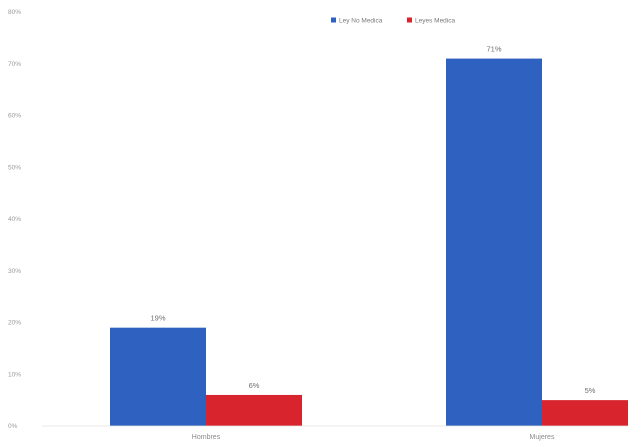  What do you see at coordinates (158, 376) in the screenshot?
I see `bar-hombres-no-medica` at bounding box center [158, 376].